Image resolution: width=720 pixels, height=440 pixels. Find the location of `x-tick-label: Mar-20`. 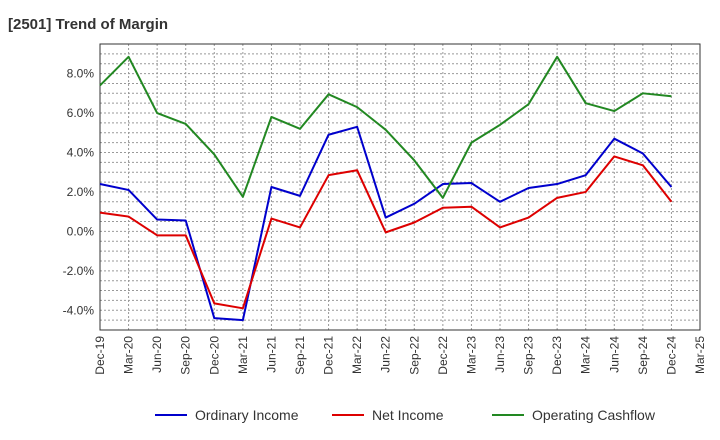

x-tick-label: Mar-20 is located at coordinates (129, 355).